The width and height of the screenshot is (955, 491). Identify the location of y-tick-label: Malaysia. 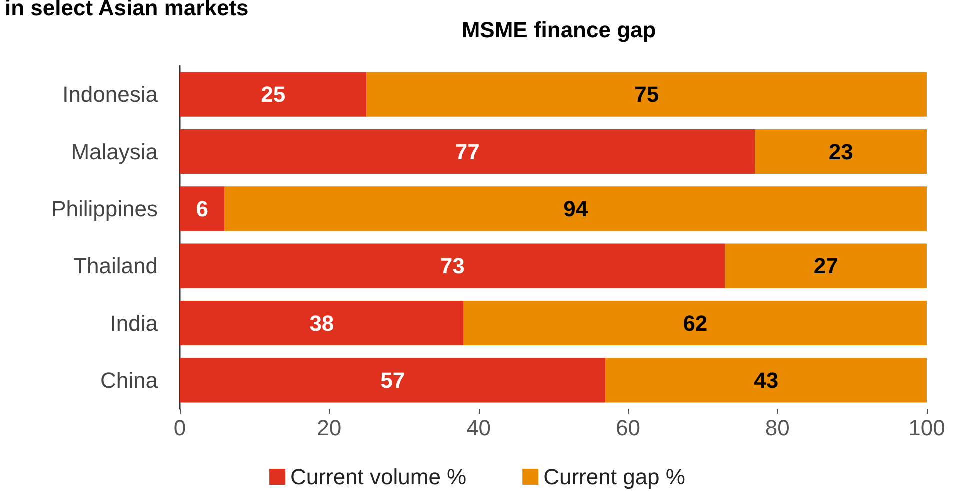
(115, 151).